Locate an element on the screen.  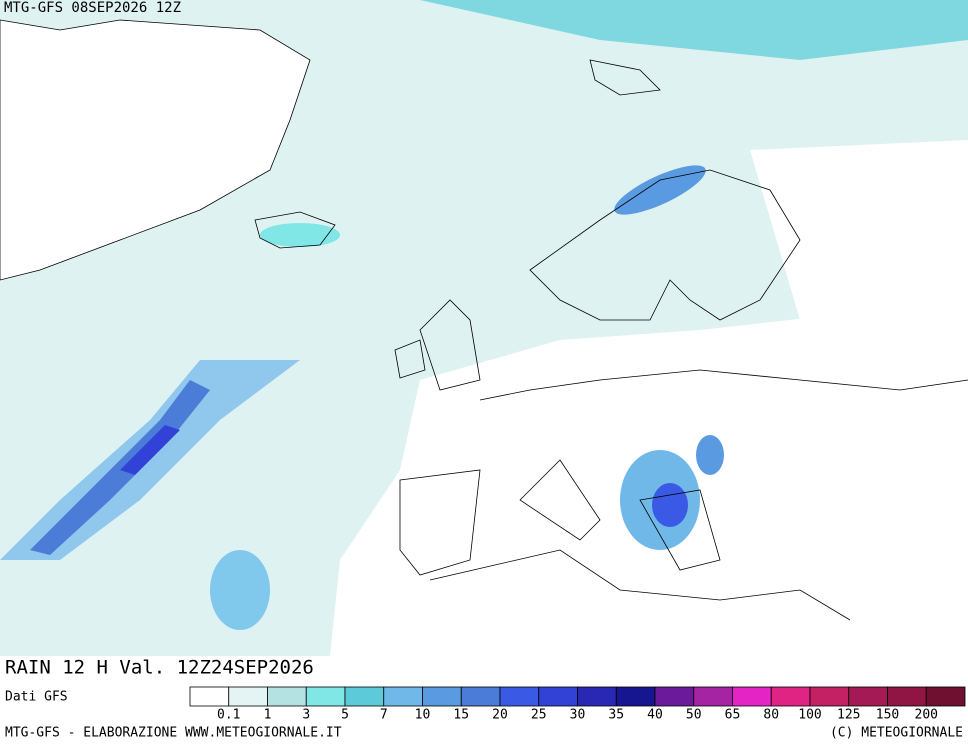
legend: 0.1 1 3 5 7 10 15 20 25 30 35 40 50 65 80 100 125 150 200 is located at coordinates (577, 704).